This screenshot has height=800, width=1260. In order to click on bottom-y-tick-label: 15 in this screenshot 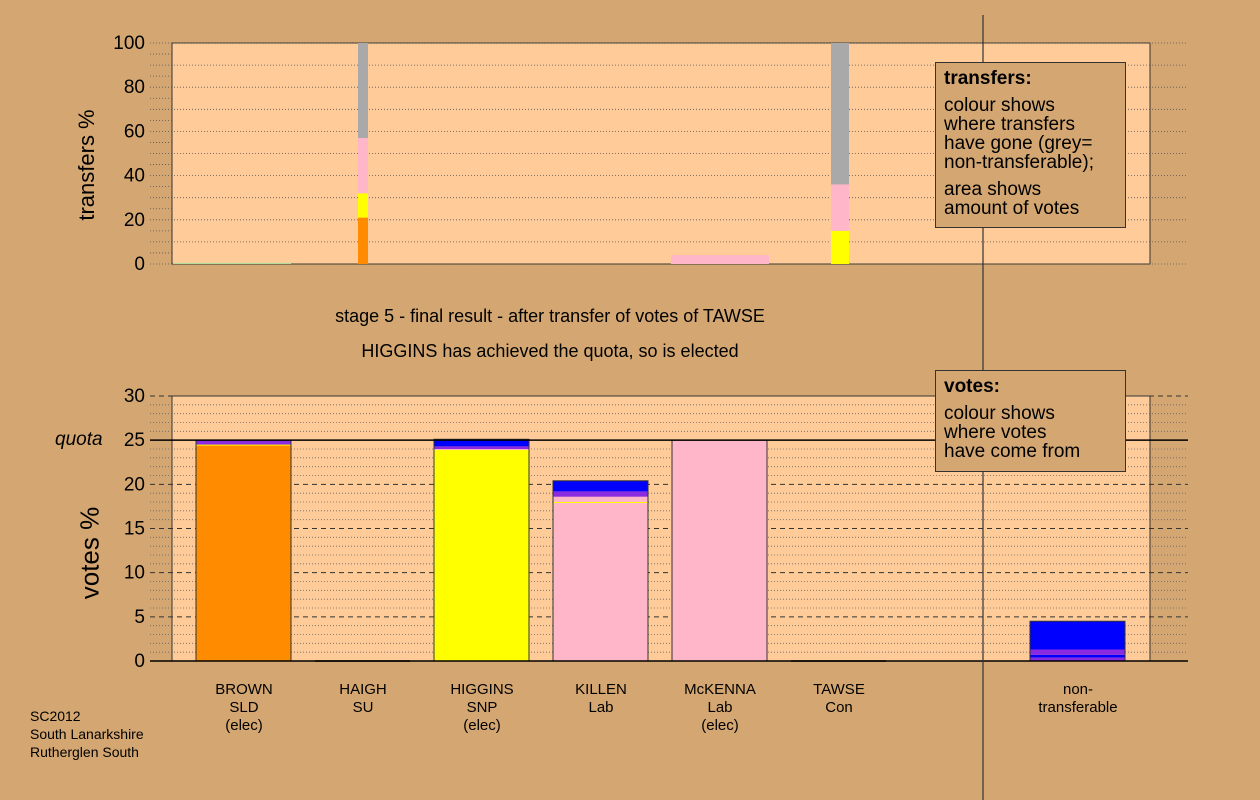, I will do `click(134, 529)`.